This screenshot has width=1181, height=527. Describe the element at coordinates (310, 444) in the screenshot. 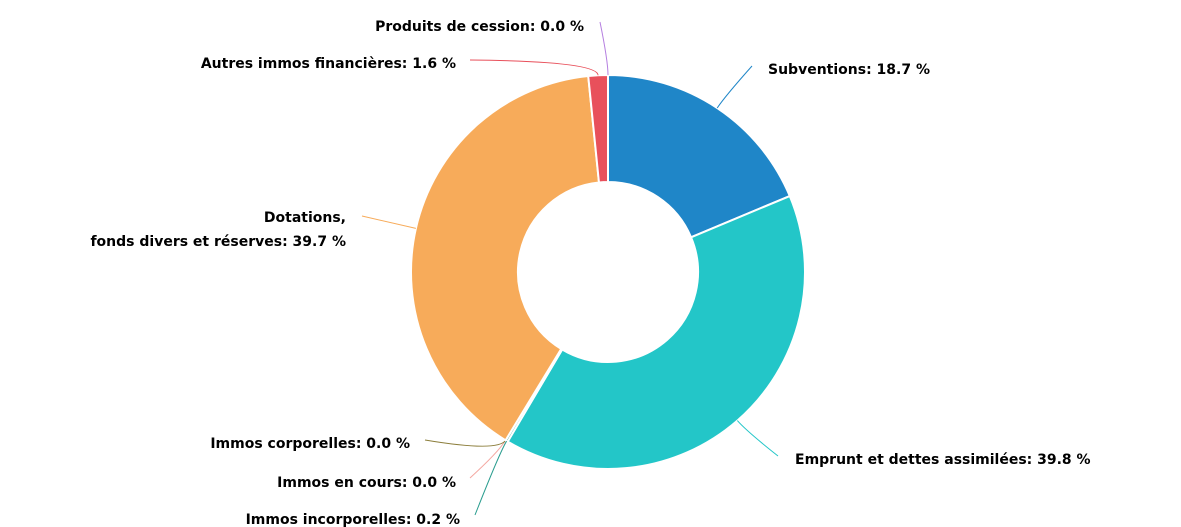

I see `data-label: Immos corporelles: 0.0 %` at that location.